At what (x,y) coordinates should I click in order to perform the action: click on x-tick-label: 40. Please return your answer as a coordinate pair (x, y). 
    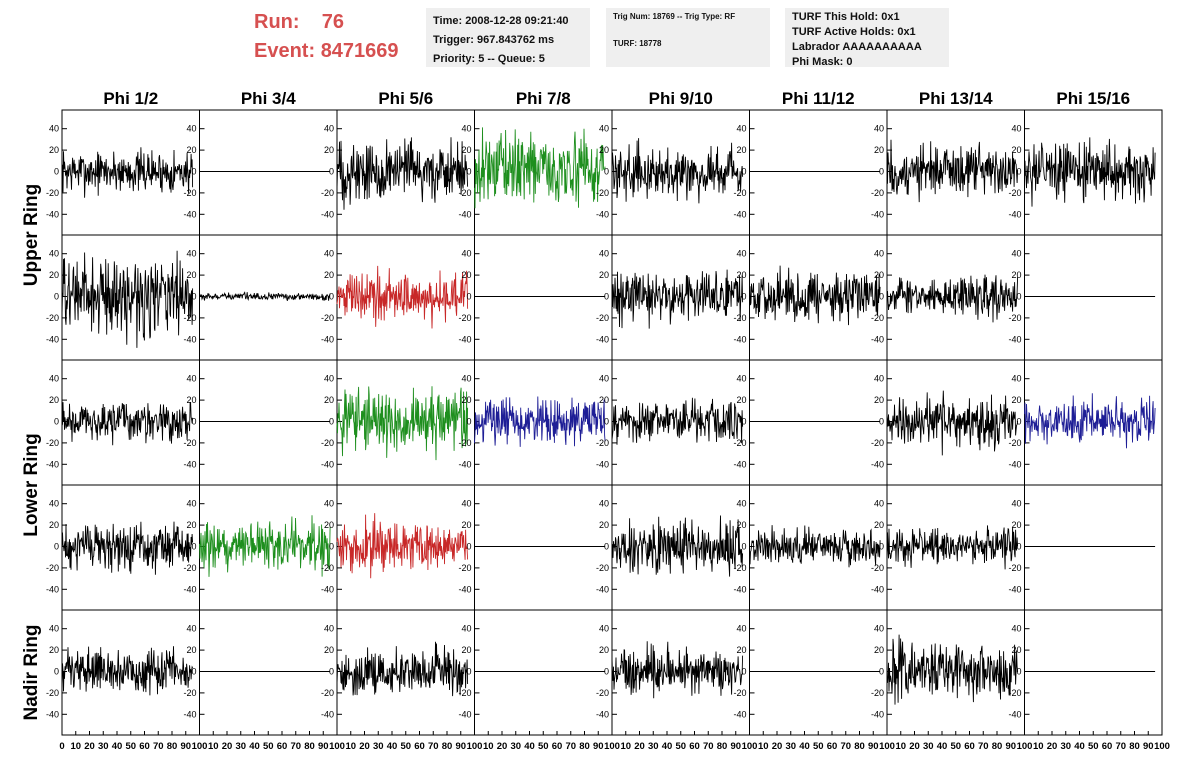
    Looking at the image, I should click on (667, 746).